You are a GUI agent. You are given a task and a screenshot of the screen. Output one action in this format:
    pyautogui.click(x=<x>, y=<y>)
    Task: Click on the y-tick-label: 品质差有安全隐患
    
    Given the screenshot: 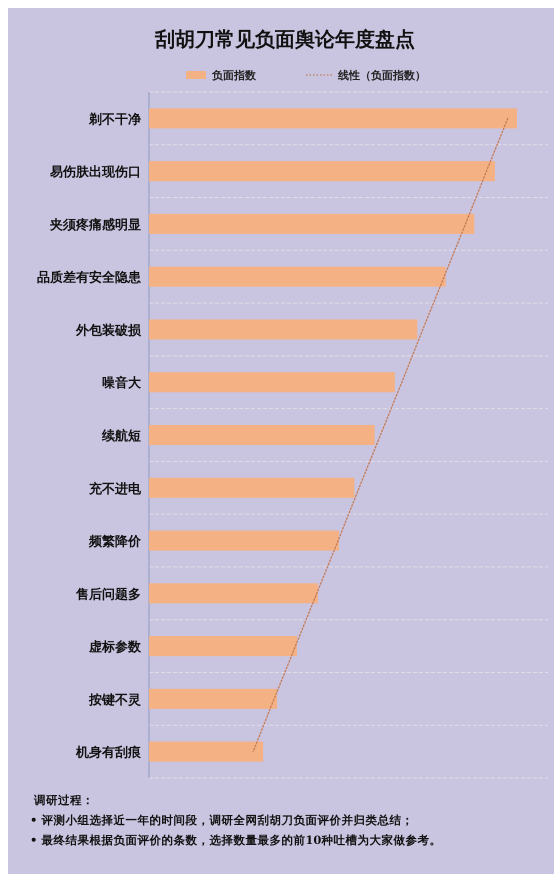 What is the action you would take?
    pyautogui.click(x=89, y=278)
    